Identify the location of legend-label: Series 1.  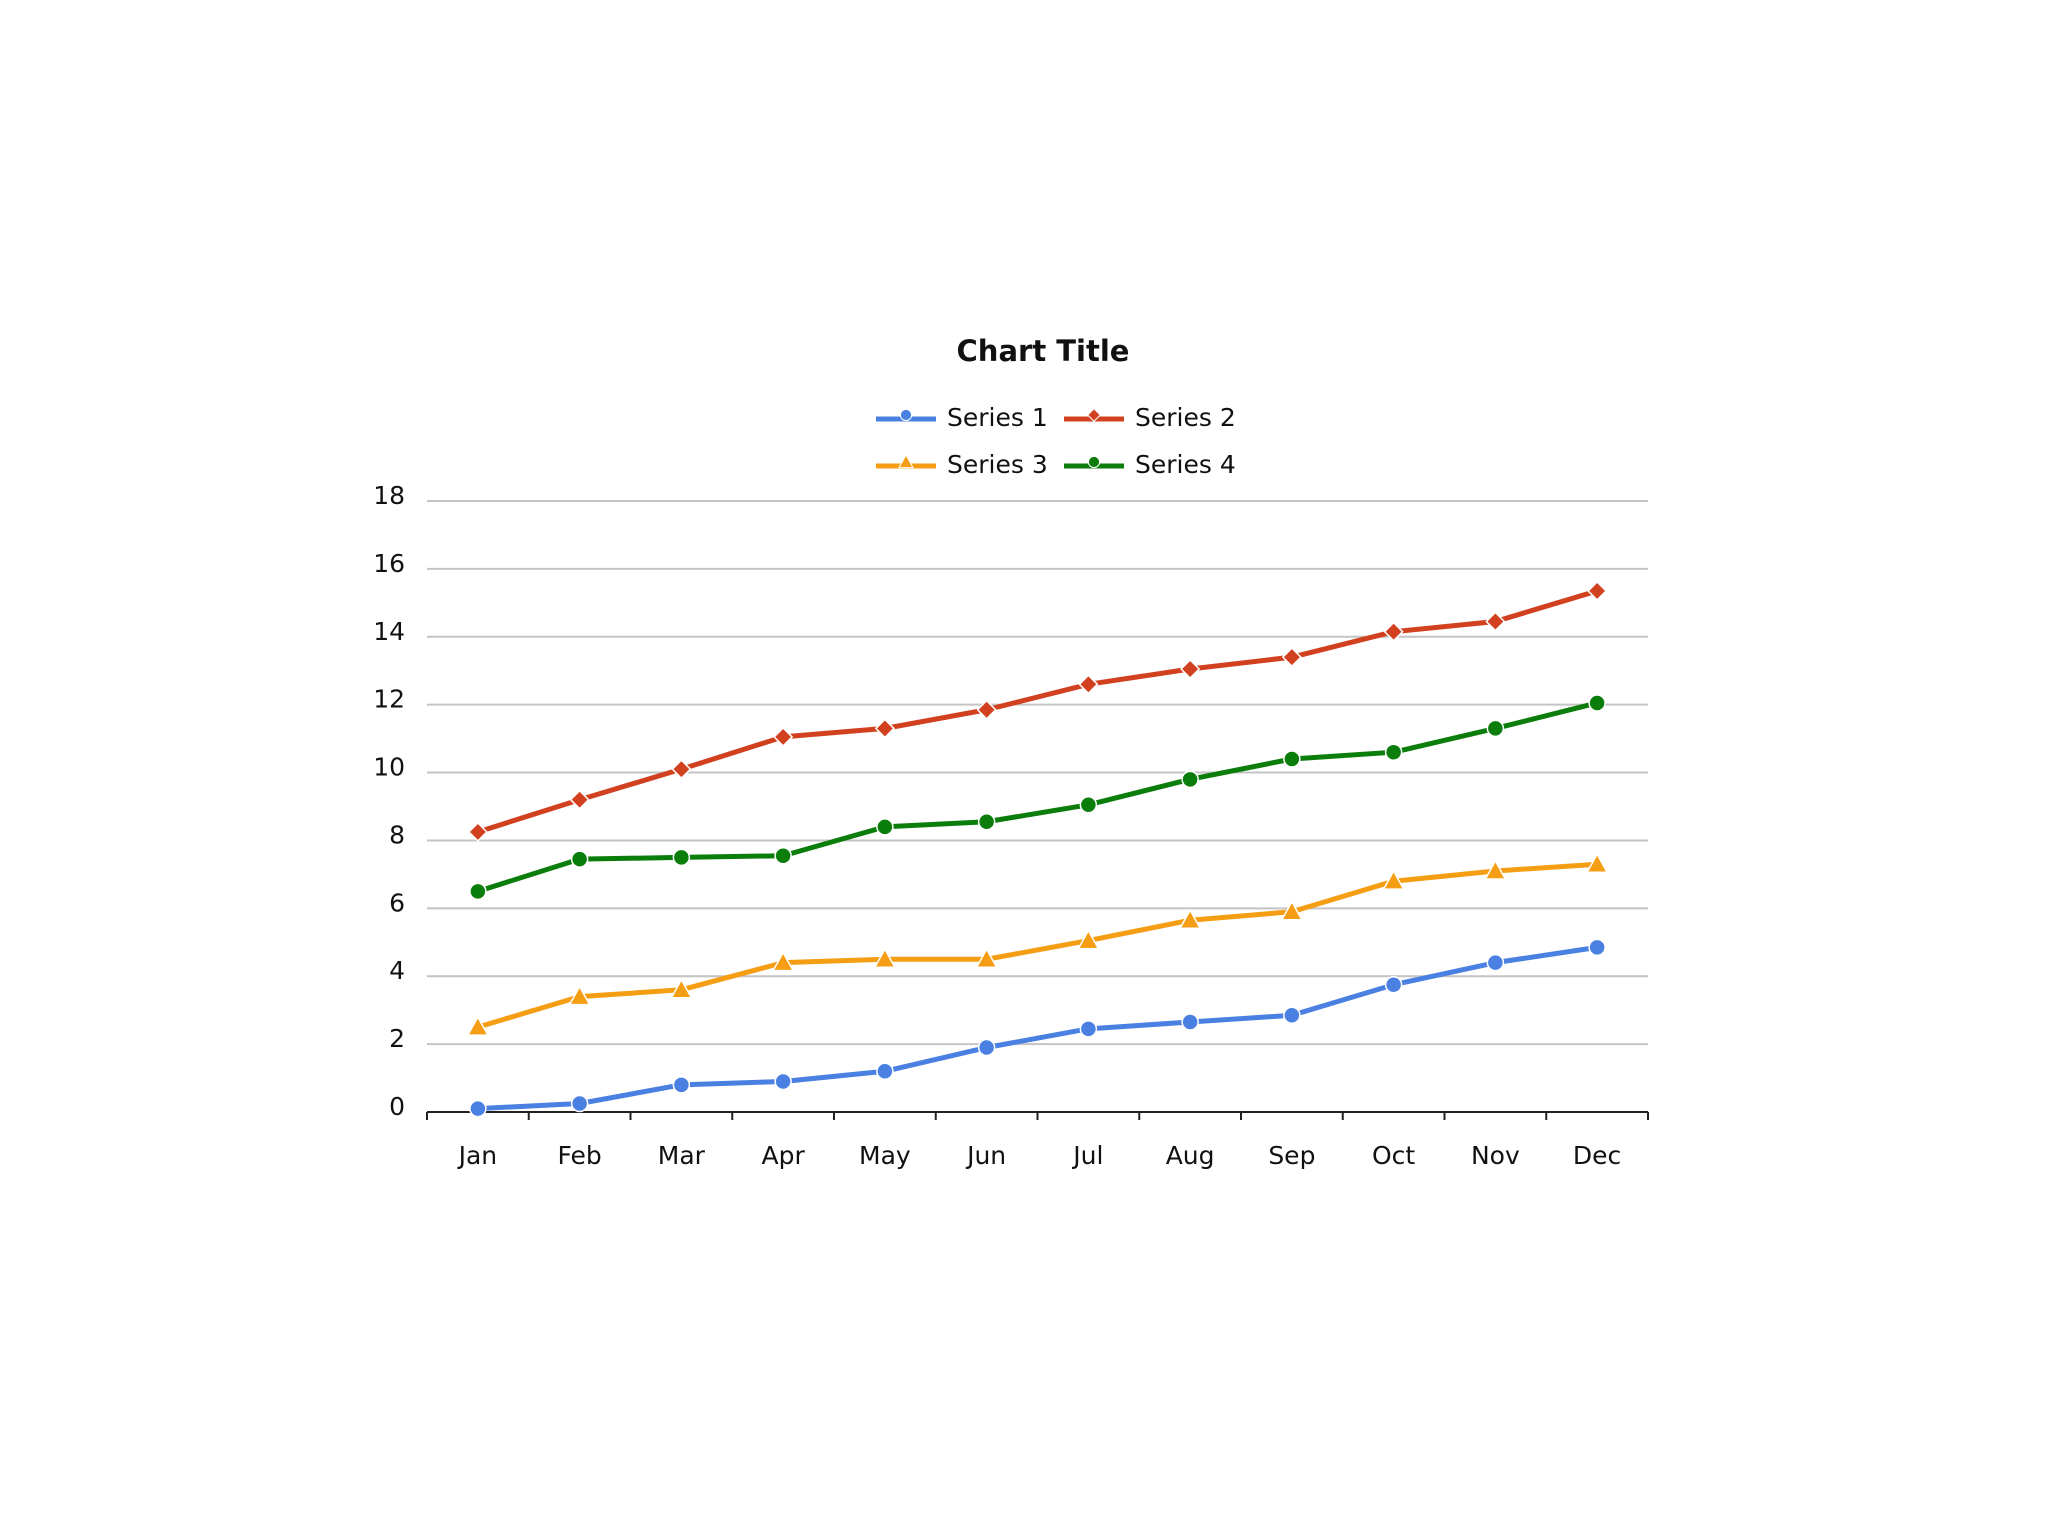
(997, 417).